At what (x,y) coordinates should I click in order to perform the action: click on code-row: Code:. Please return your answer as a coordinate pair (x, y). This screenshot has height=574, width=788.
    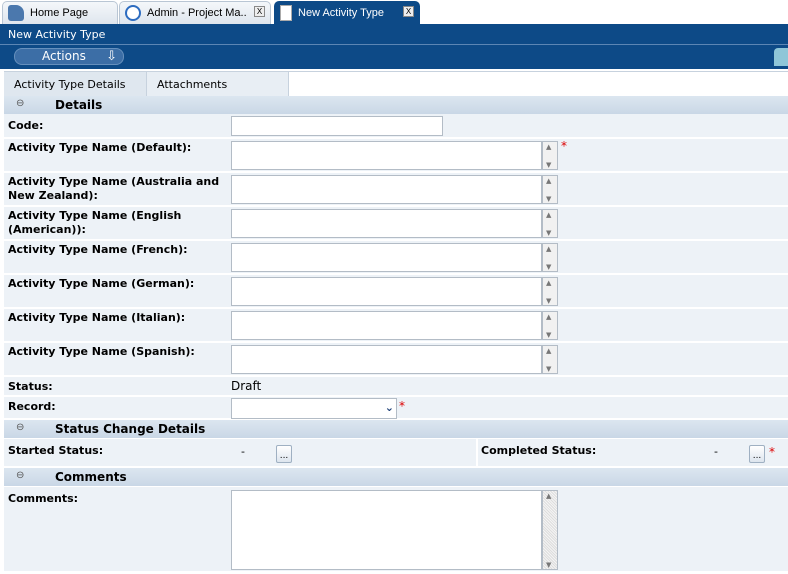
    Looking at the image, I should click on (396, 126).